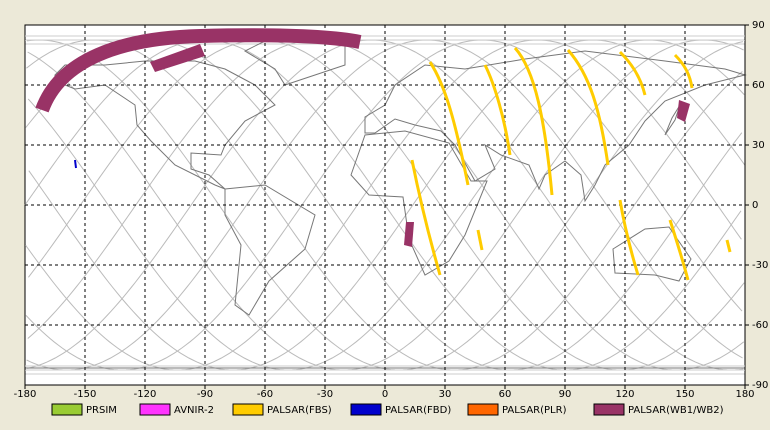 Image resolution: width=770 pixels, height=430 pixels. I want to click on legend-label: PALSAR(WB1/WB2), so click(676, 410).